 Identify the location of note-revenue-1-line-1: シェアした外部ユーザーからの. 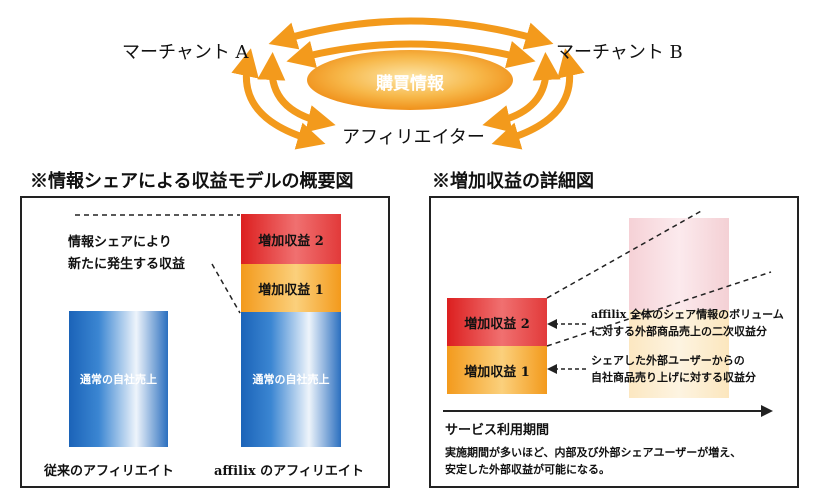
(668, 360).